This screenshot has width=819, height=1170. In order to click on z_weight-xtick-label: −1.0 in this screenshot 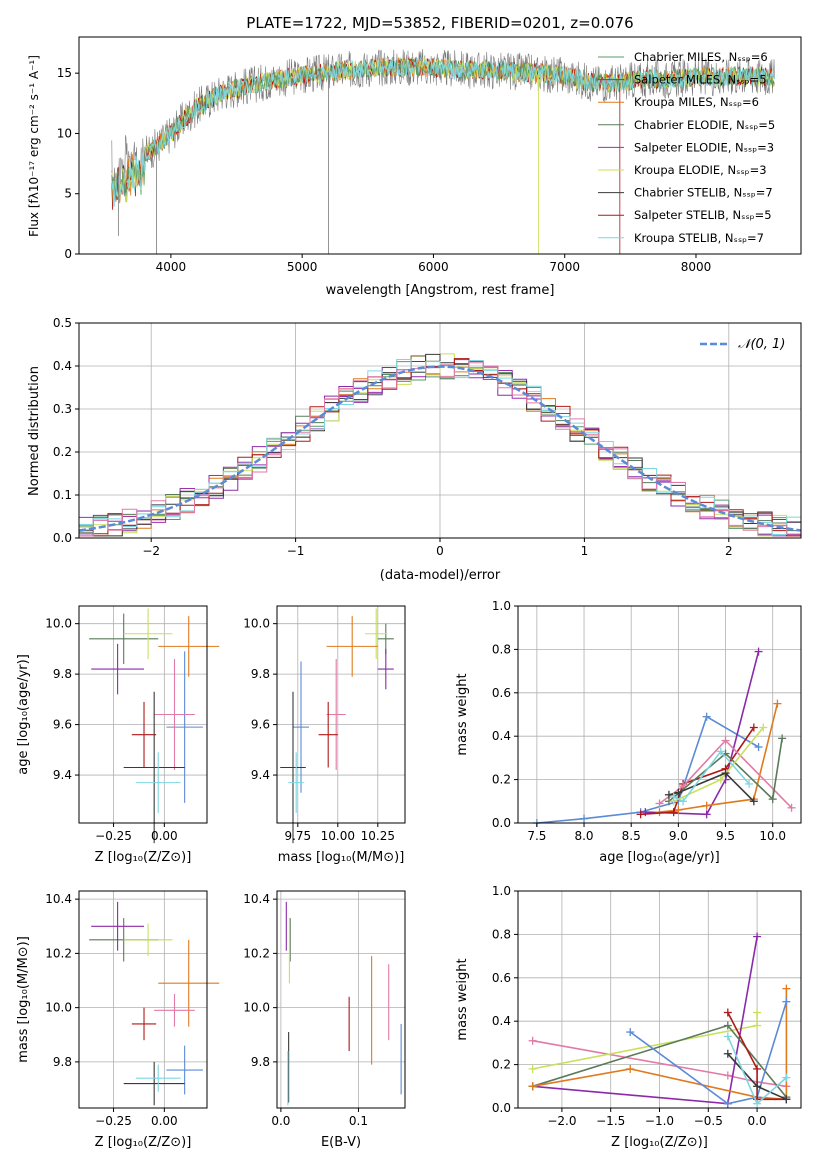, I will do `click(659, 1121)`.